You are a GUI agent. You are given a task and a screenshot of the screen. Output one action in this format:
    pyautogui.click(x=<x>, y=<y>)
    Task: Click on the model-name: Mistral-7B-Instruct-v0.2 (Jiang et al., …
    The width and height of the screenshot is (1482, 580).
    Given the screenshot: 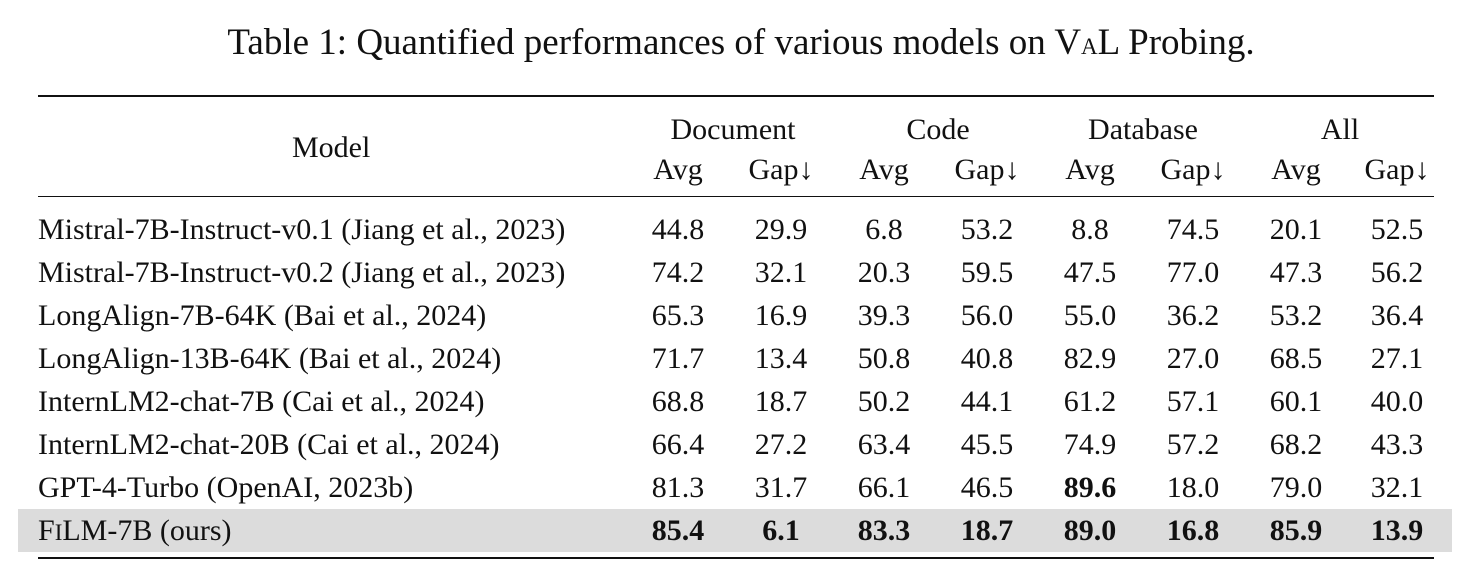 What is the action you would take?
    pyautogui.click(x=302, y=272)
    